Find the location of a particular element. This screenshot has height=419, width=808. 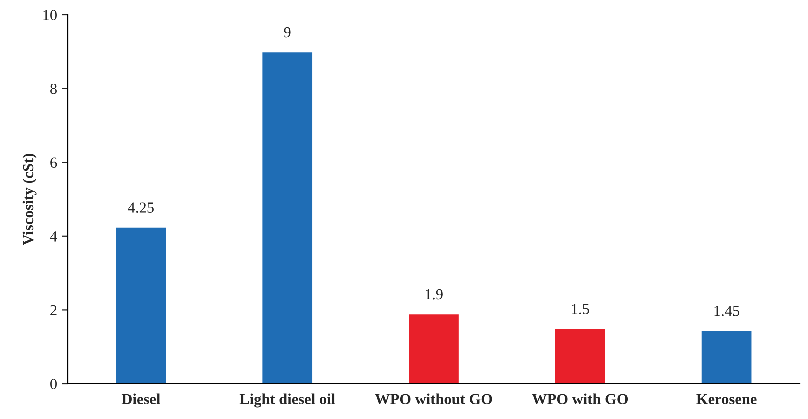

x-tick-label: Kerosene is located at coordinates (726, 399).